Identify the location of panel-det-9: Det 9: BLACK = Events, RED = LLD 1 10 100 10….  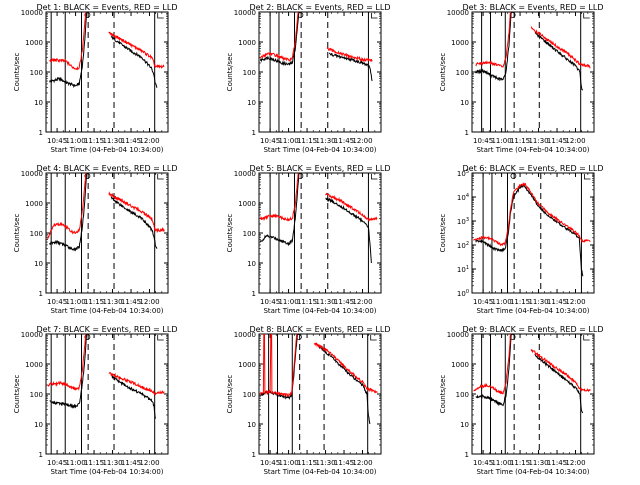
(521, 400).